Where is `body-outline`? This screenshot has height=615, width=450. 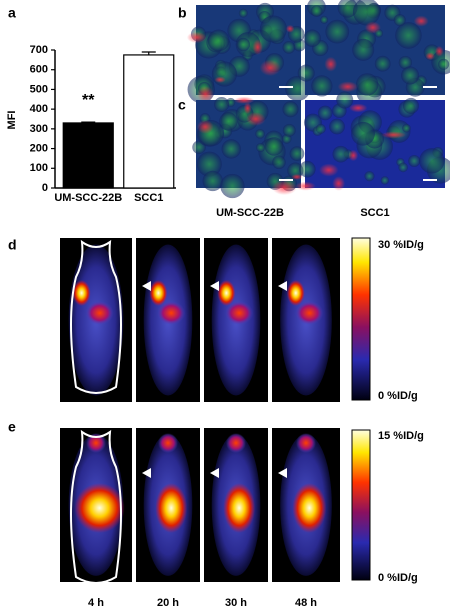
body-outline is located at coordinates (96, 506).